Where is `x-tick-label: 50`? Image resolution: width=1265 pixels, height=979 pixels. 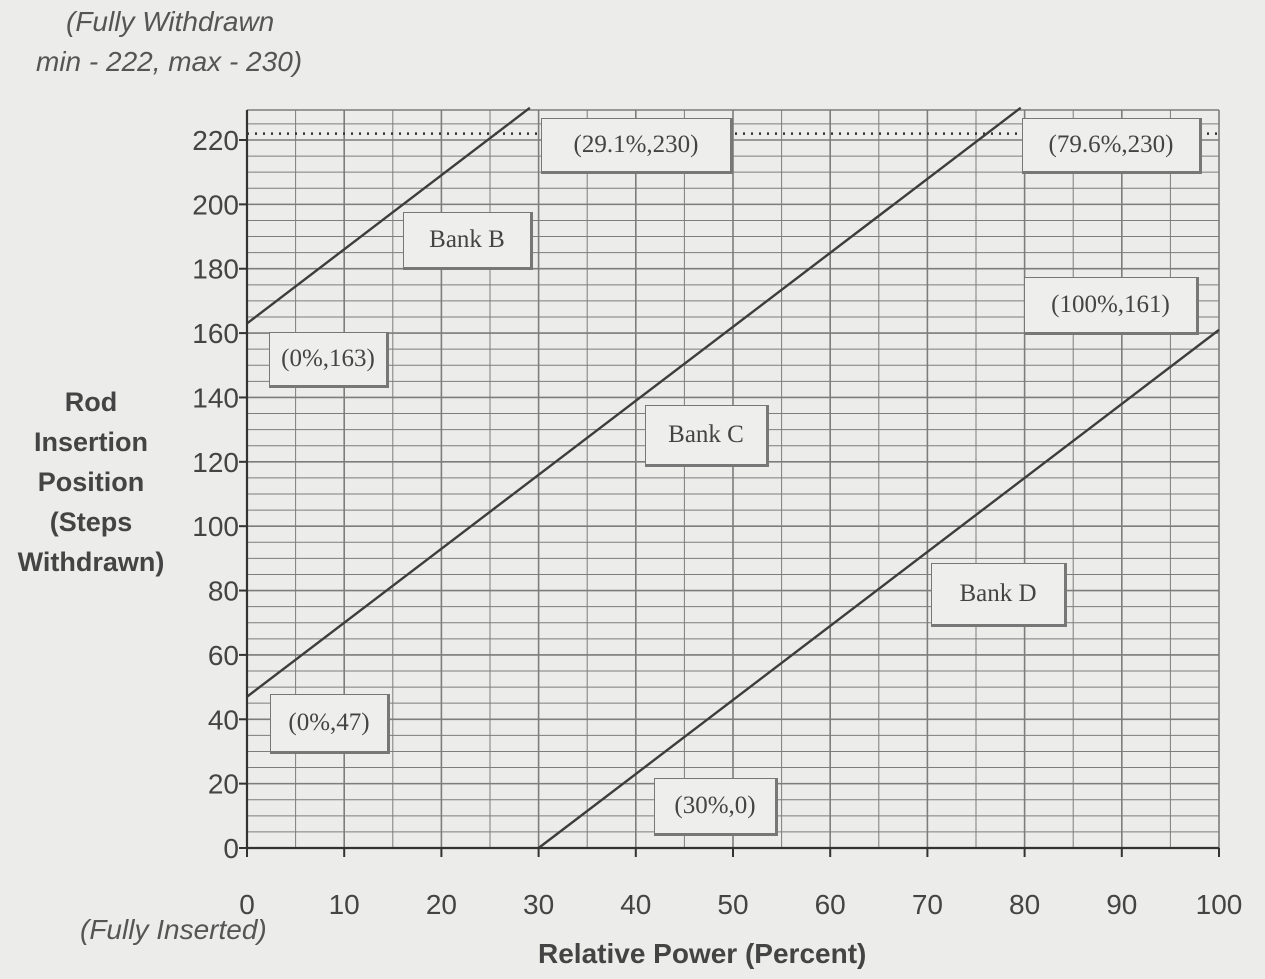 x-tick-label: 50 is located at coordinates (732, 904).